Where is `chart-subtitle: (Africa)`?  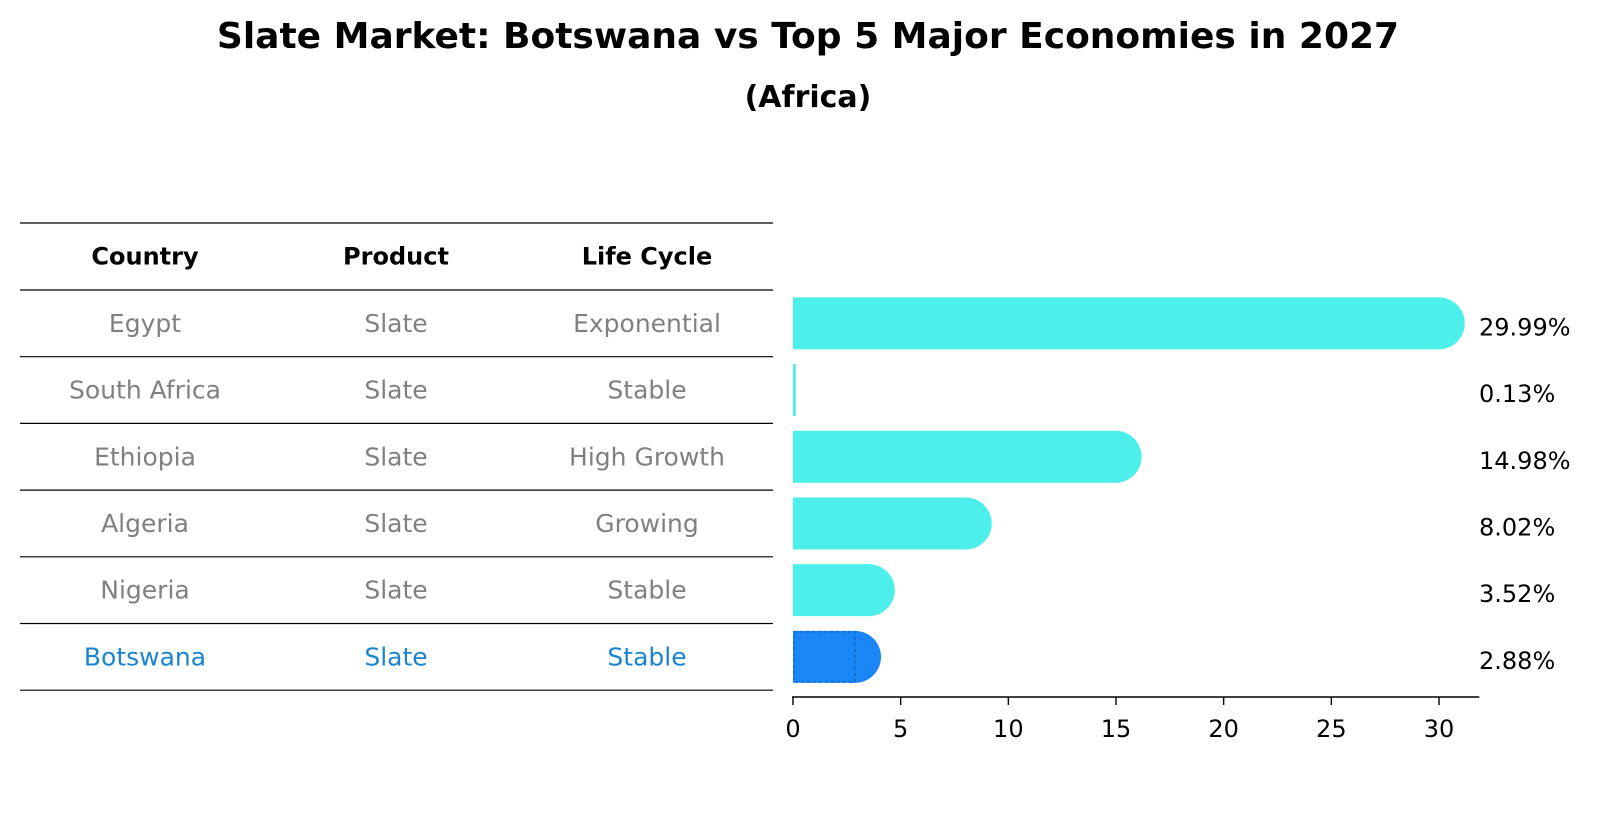
chart-subtitle: (Africa) is located at coordinates (808, 97).